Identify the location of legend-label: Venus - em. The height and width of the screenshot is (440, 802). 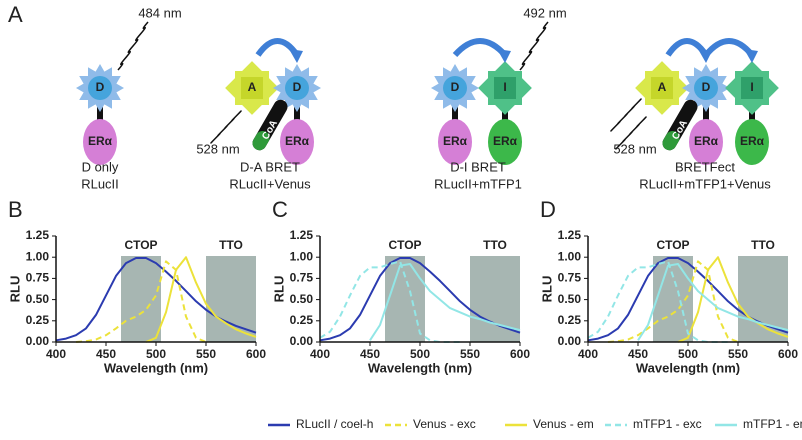
(563, 424).